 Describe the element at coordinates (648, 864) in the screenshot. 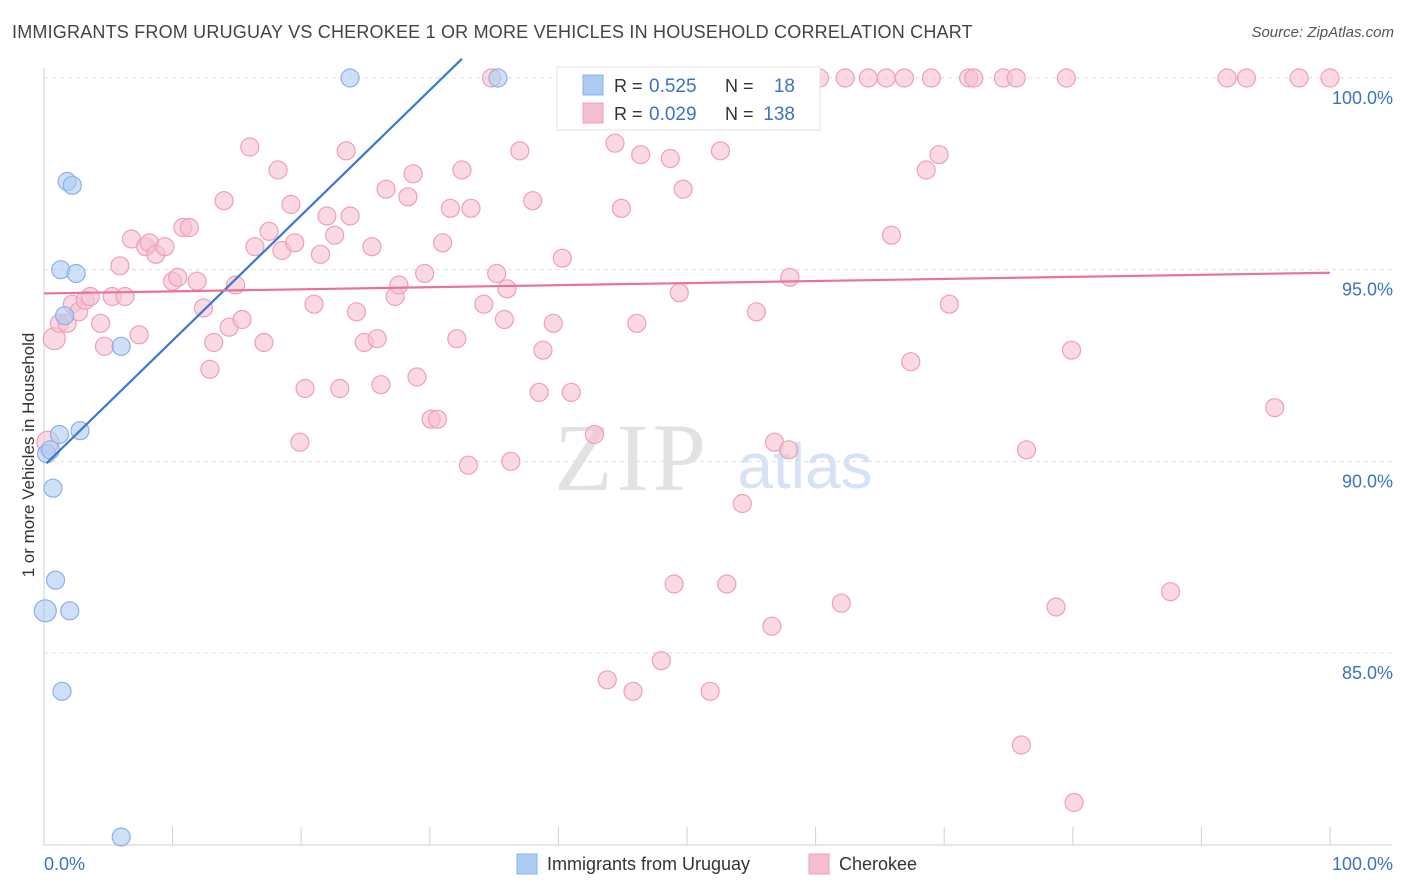

I see `legend-bottom-label-uruguay: Immigrants from Uruguay` at that location.